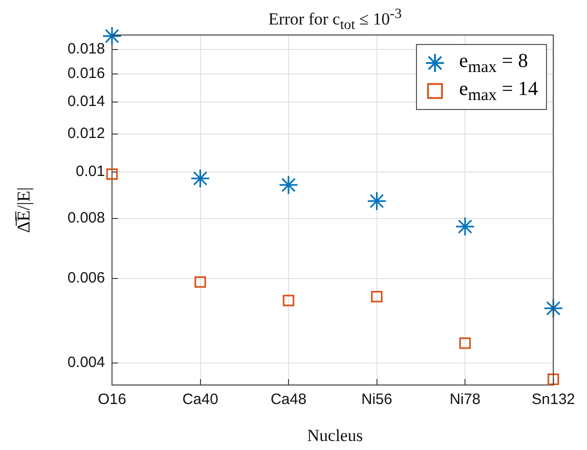 The image size is (587, 450). What do you see at coordinates (112, 399) in the screenshot?
I see `x-tick-label: O16` at bounding box center [112, 399].